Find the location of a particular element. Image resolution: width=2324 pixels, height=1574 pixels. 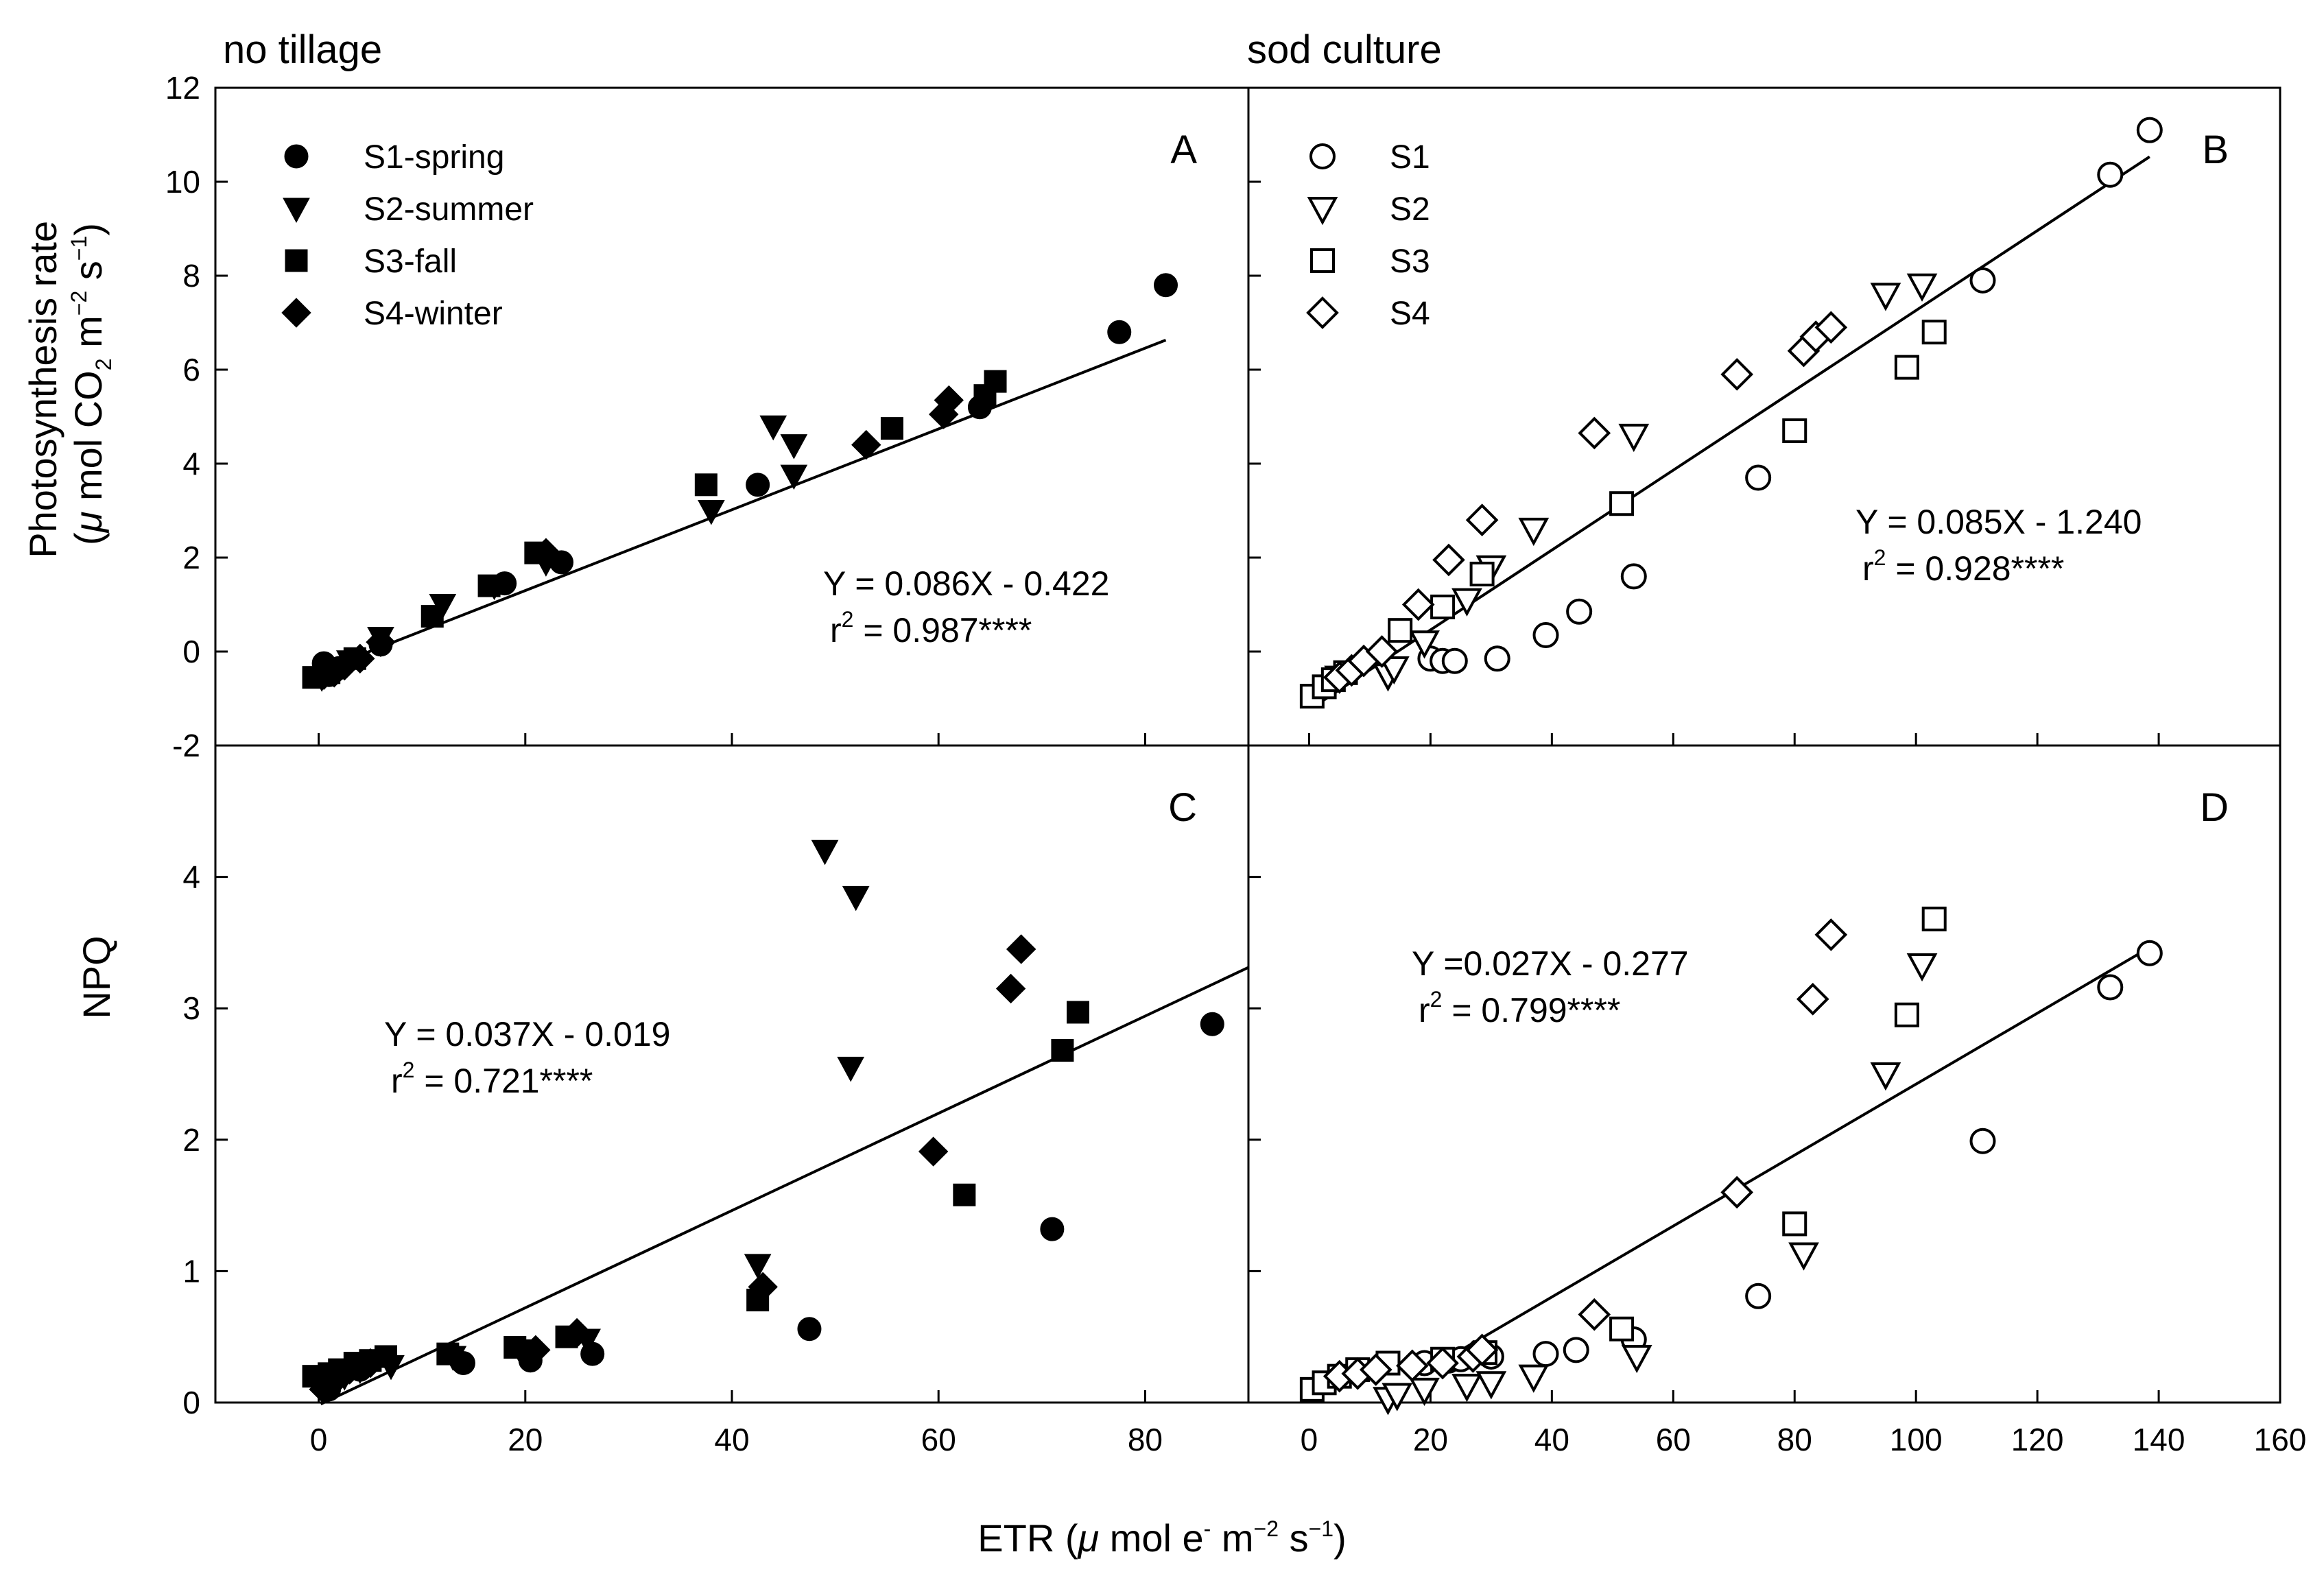

y-tick-label: 6 is located at coordinates (191, 370).